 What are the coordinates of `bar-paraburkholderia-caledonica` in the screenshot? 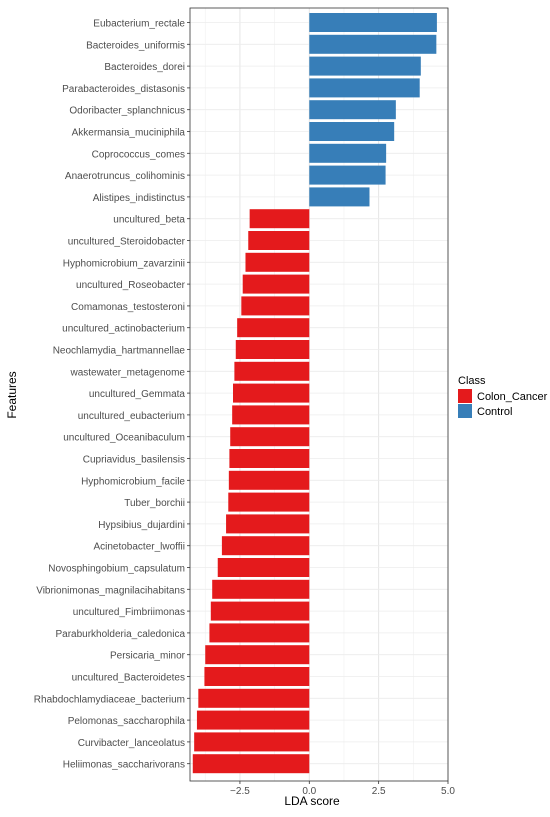 It's located at (259, 633).